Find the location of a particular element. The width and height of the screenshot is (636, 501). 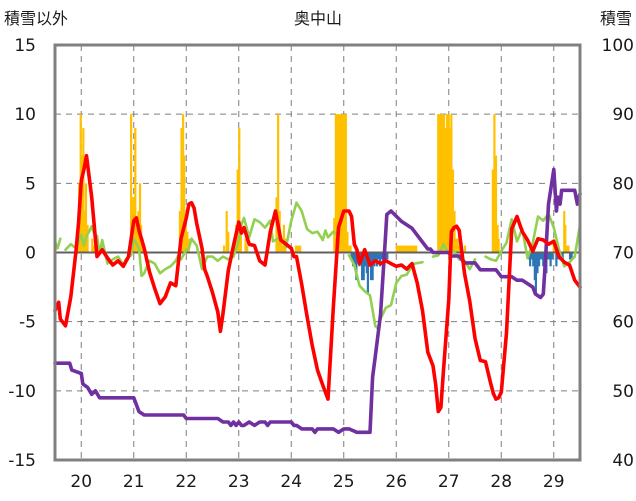

y-left-tick-label: -5 is located at coordinates (27, 323).